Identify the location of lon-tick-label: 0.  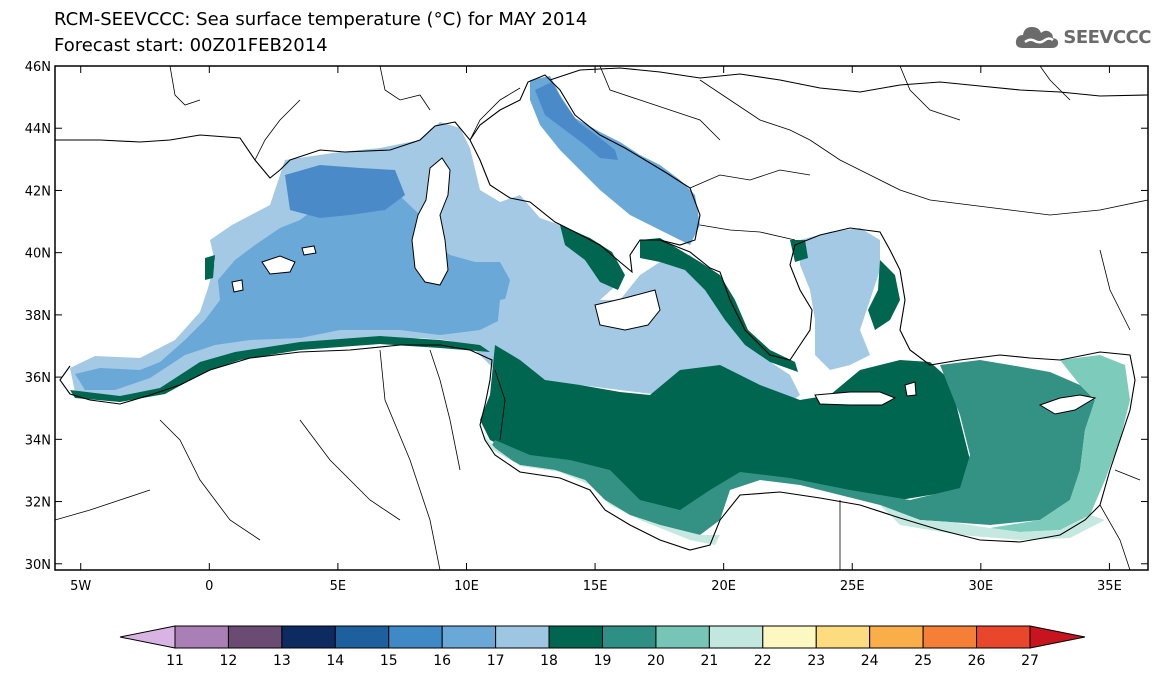
(209, 586).